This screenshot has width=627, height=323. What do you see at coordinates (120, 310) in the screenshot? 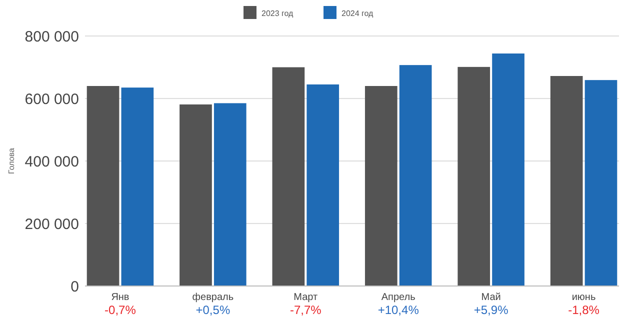
I see `text: -0,7%` at bounding box center [120, 310].